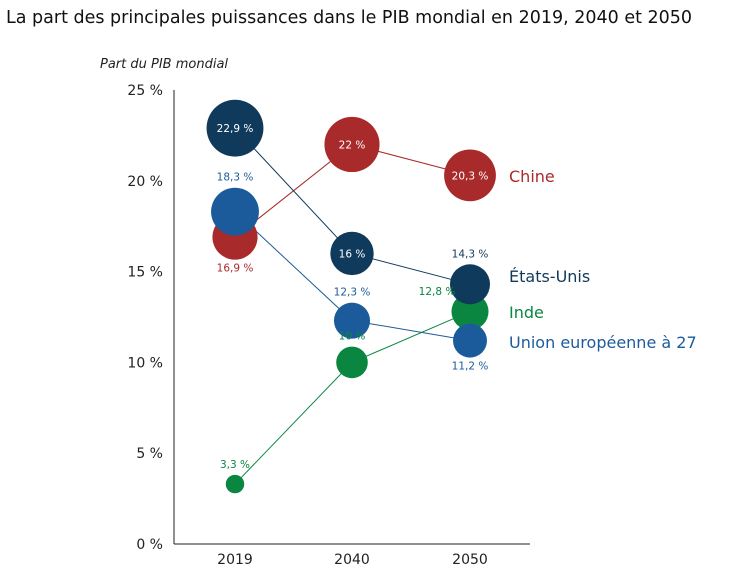 The width and height of the screenshot is (739, 571). I want to click on legend-entry: Chine, so click(532, 176).